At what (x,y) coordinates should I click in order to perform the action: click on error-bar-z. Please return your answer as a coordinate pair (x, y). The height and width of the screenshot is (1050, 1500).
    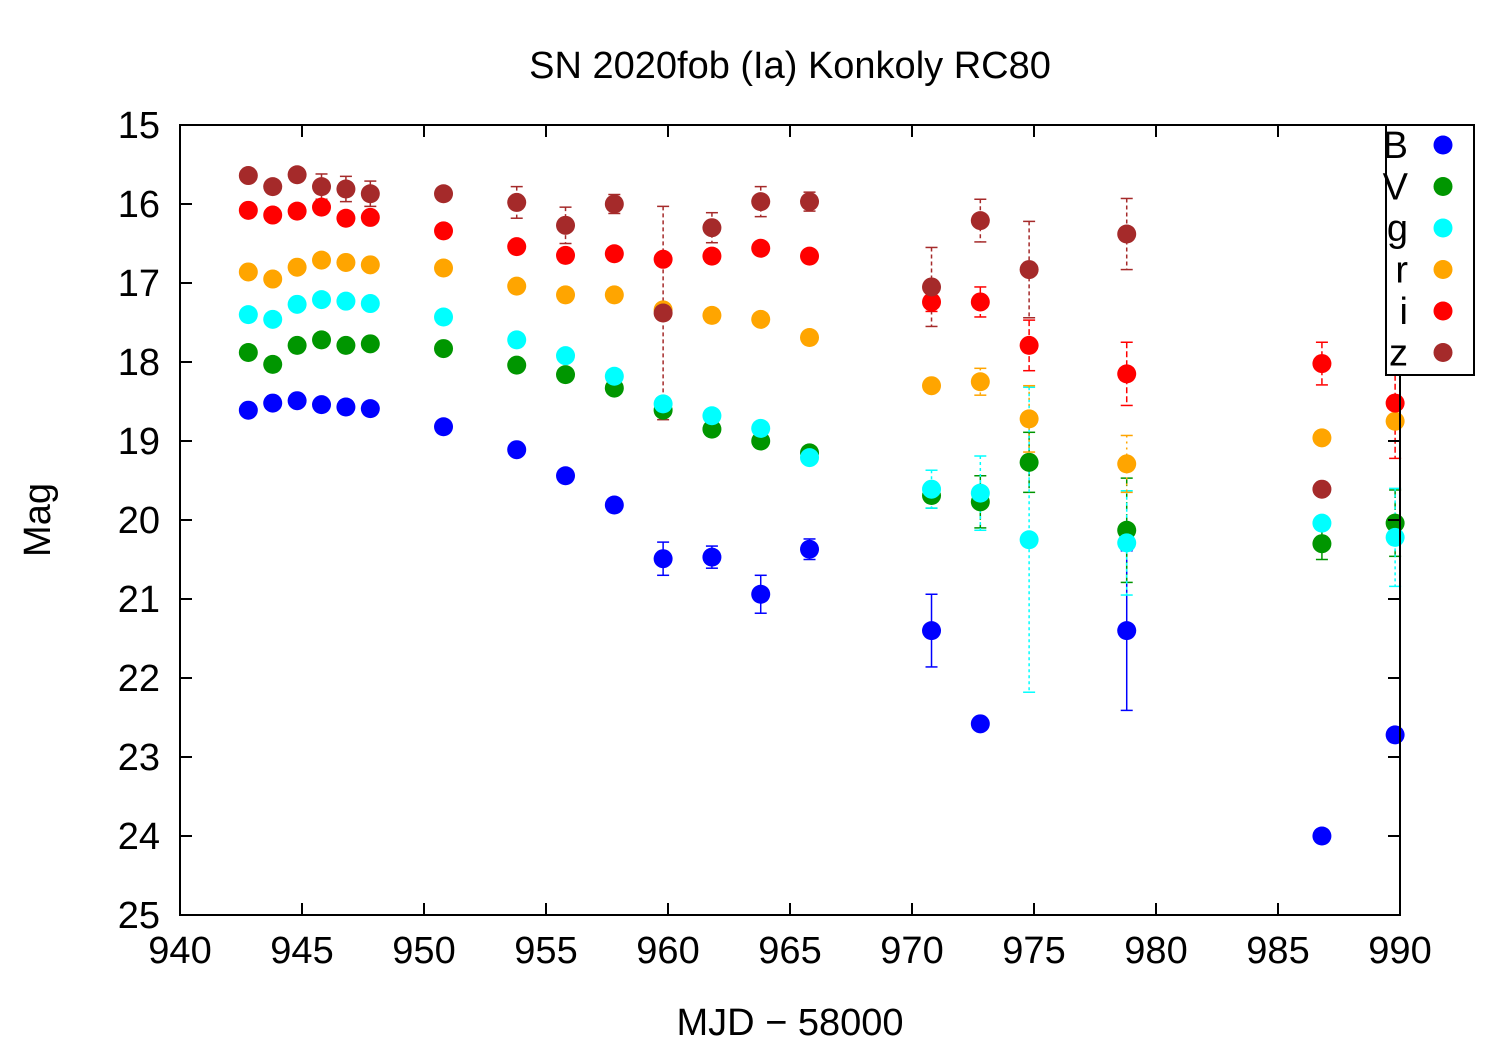
    Looking at the image, I should click on (1029, 269).